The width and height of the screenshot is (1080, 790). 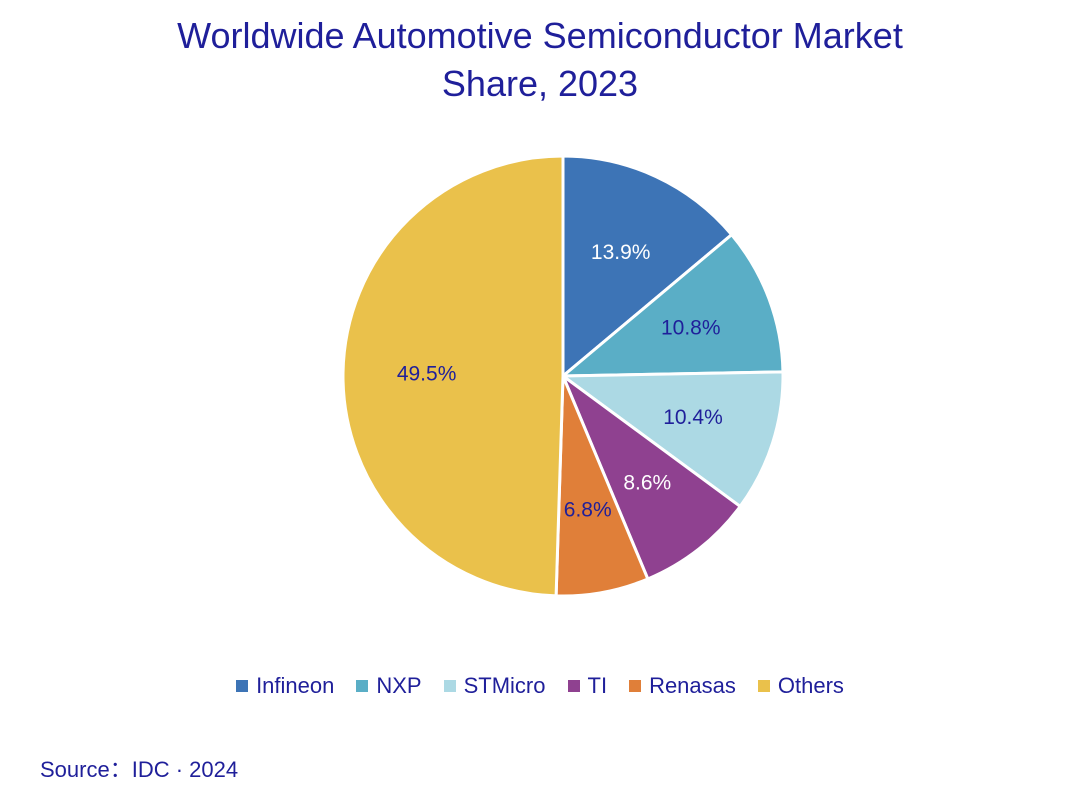 I want to click on legend-label-nxp: NXP, so click(x=399, y=685).